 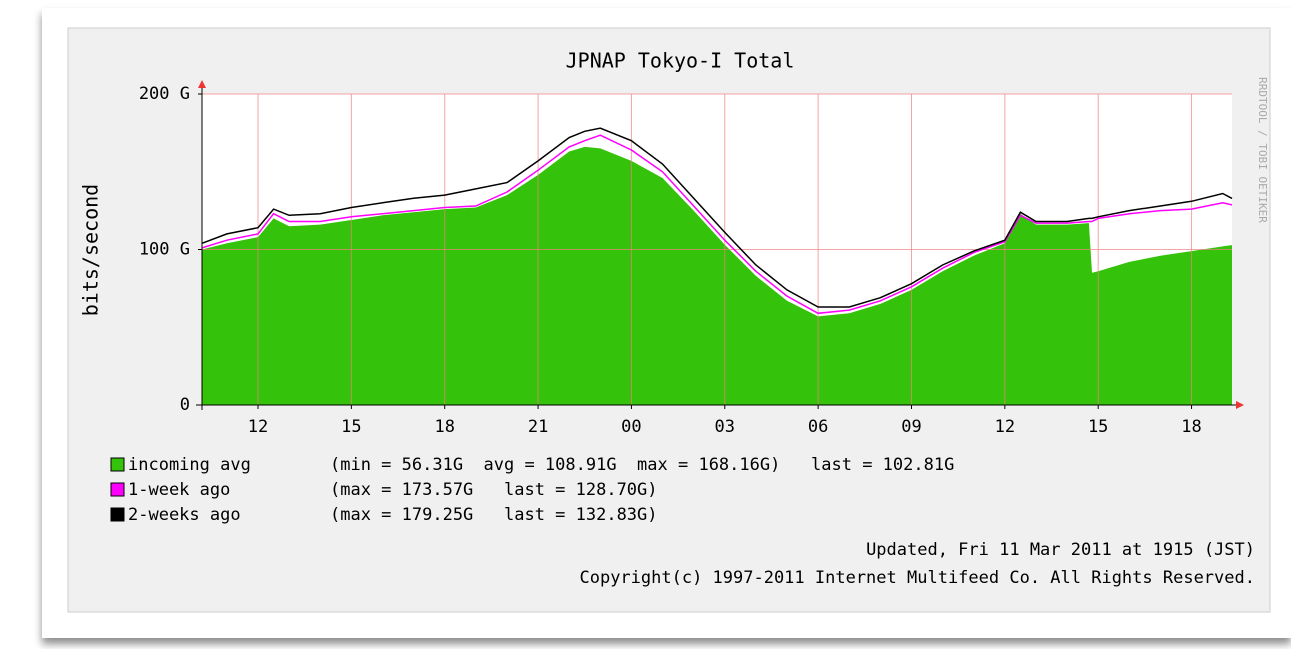 What do you see at coordinates (184, 515) in the screenshot?
I see `legend-label: 2-weeks ago` at bounding box center [184, 515].